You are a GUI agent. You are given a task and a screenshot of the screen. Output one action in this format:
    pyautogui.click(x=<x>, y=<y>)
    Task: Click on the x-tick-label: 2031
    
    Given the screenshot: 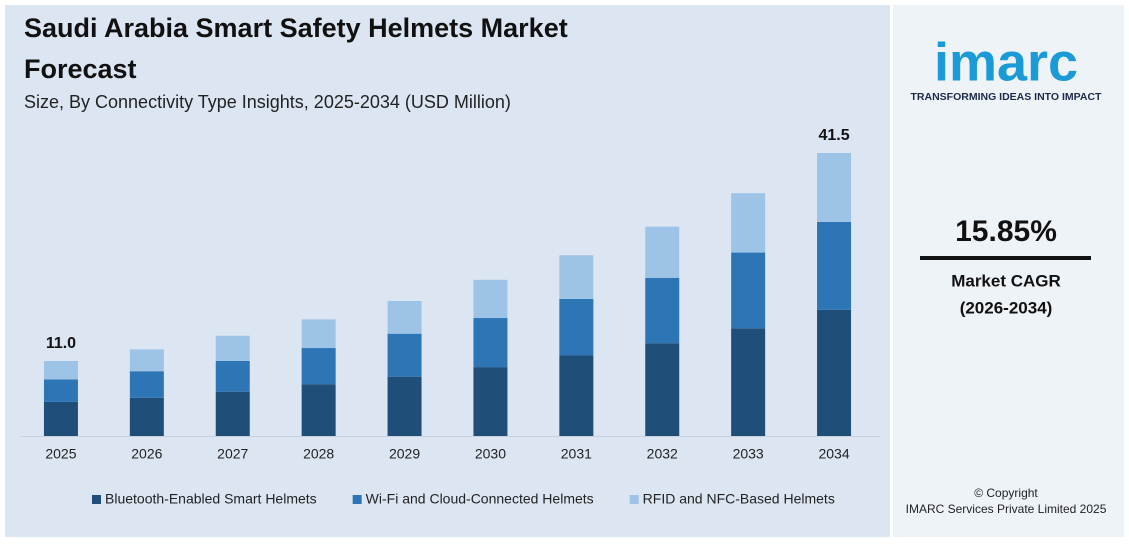 What is the action you would take?
    pyautogui.click(x=576, y=454)
    